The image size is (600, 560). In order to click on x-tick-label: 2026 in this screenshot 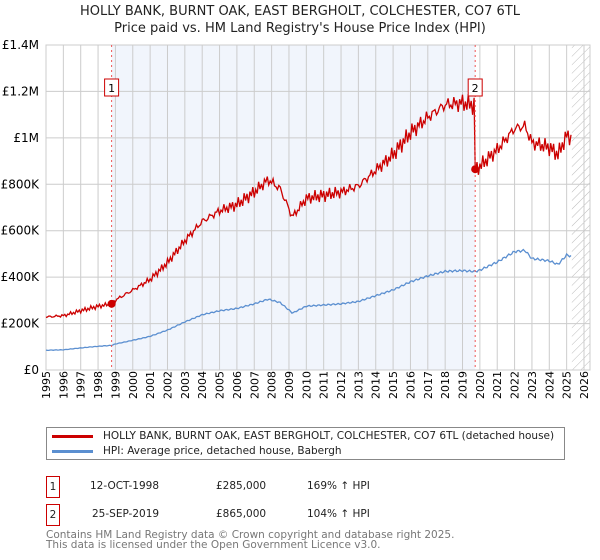, I will do `click(584, 385)`.